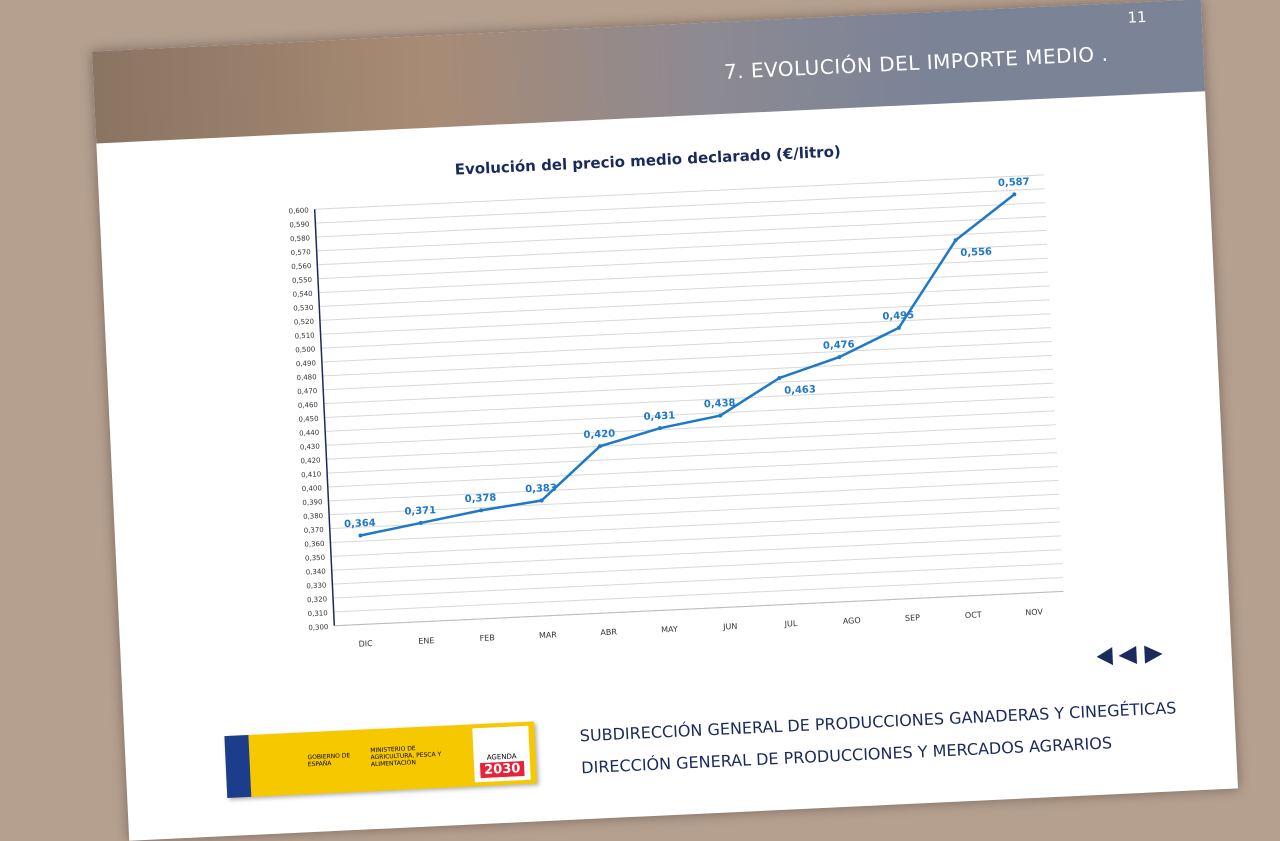  Describe the element at coordinates (315, 558) in the screenshot. I see `y-tick-label: 0,350` at that location.